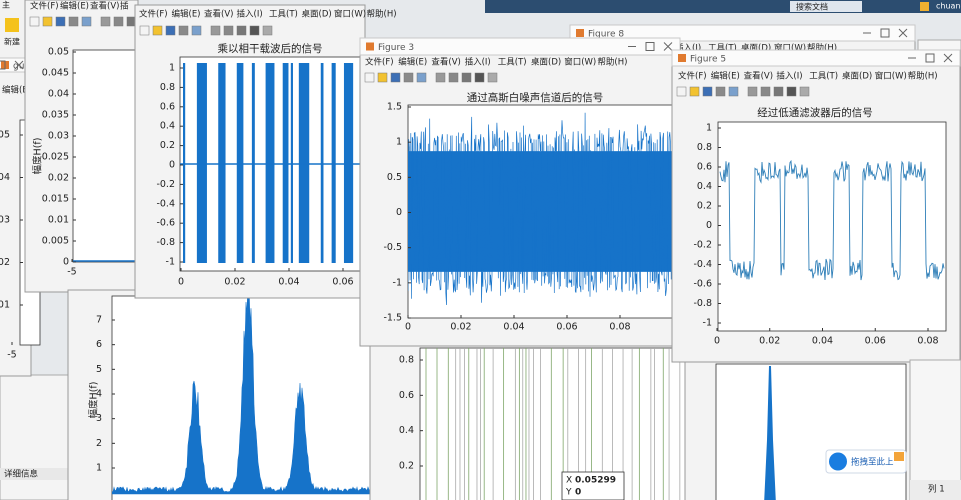  Describe the element at coordinates (12, 25) in the screenshot. I see `new-icon` at that location.